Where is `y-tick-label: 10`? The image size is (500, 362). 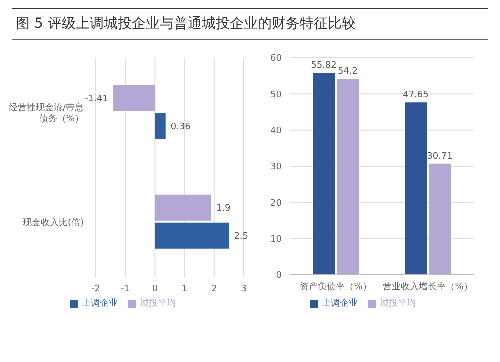
y-tick-label: 10 is located at coordinates (276, 240).